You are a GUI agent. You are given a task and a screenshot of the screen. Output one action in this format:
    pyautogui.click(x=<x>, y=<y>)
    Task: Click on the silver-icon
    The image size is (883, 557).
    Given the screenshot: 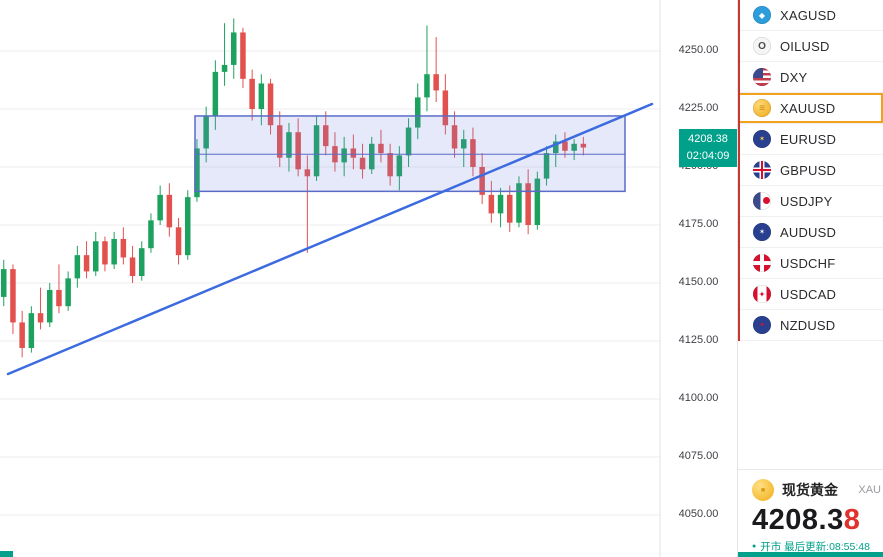 What is the action you would take?
    pyautogui.click(x=762, y=15)
    